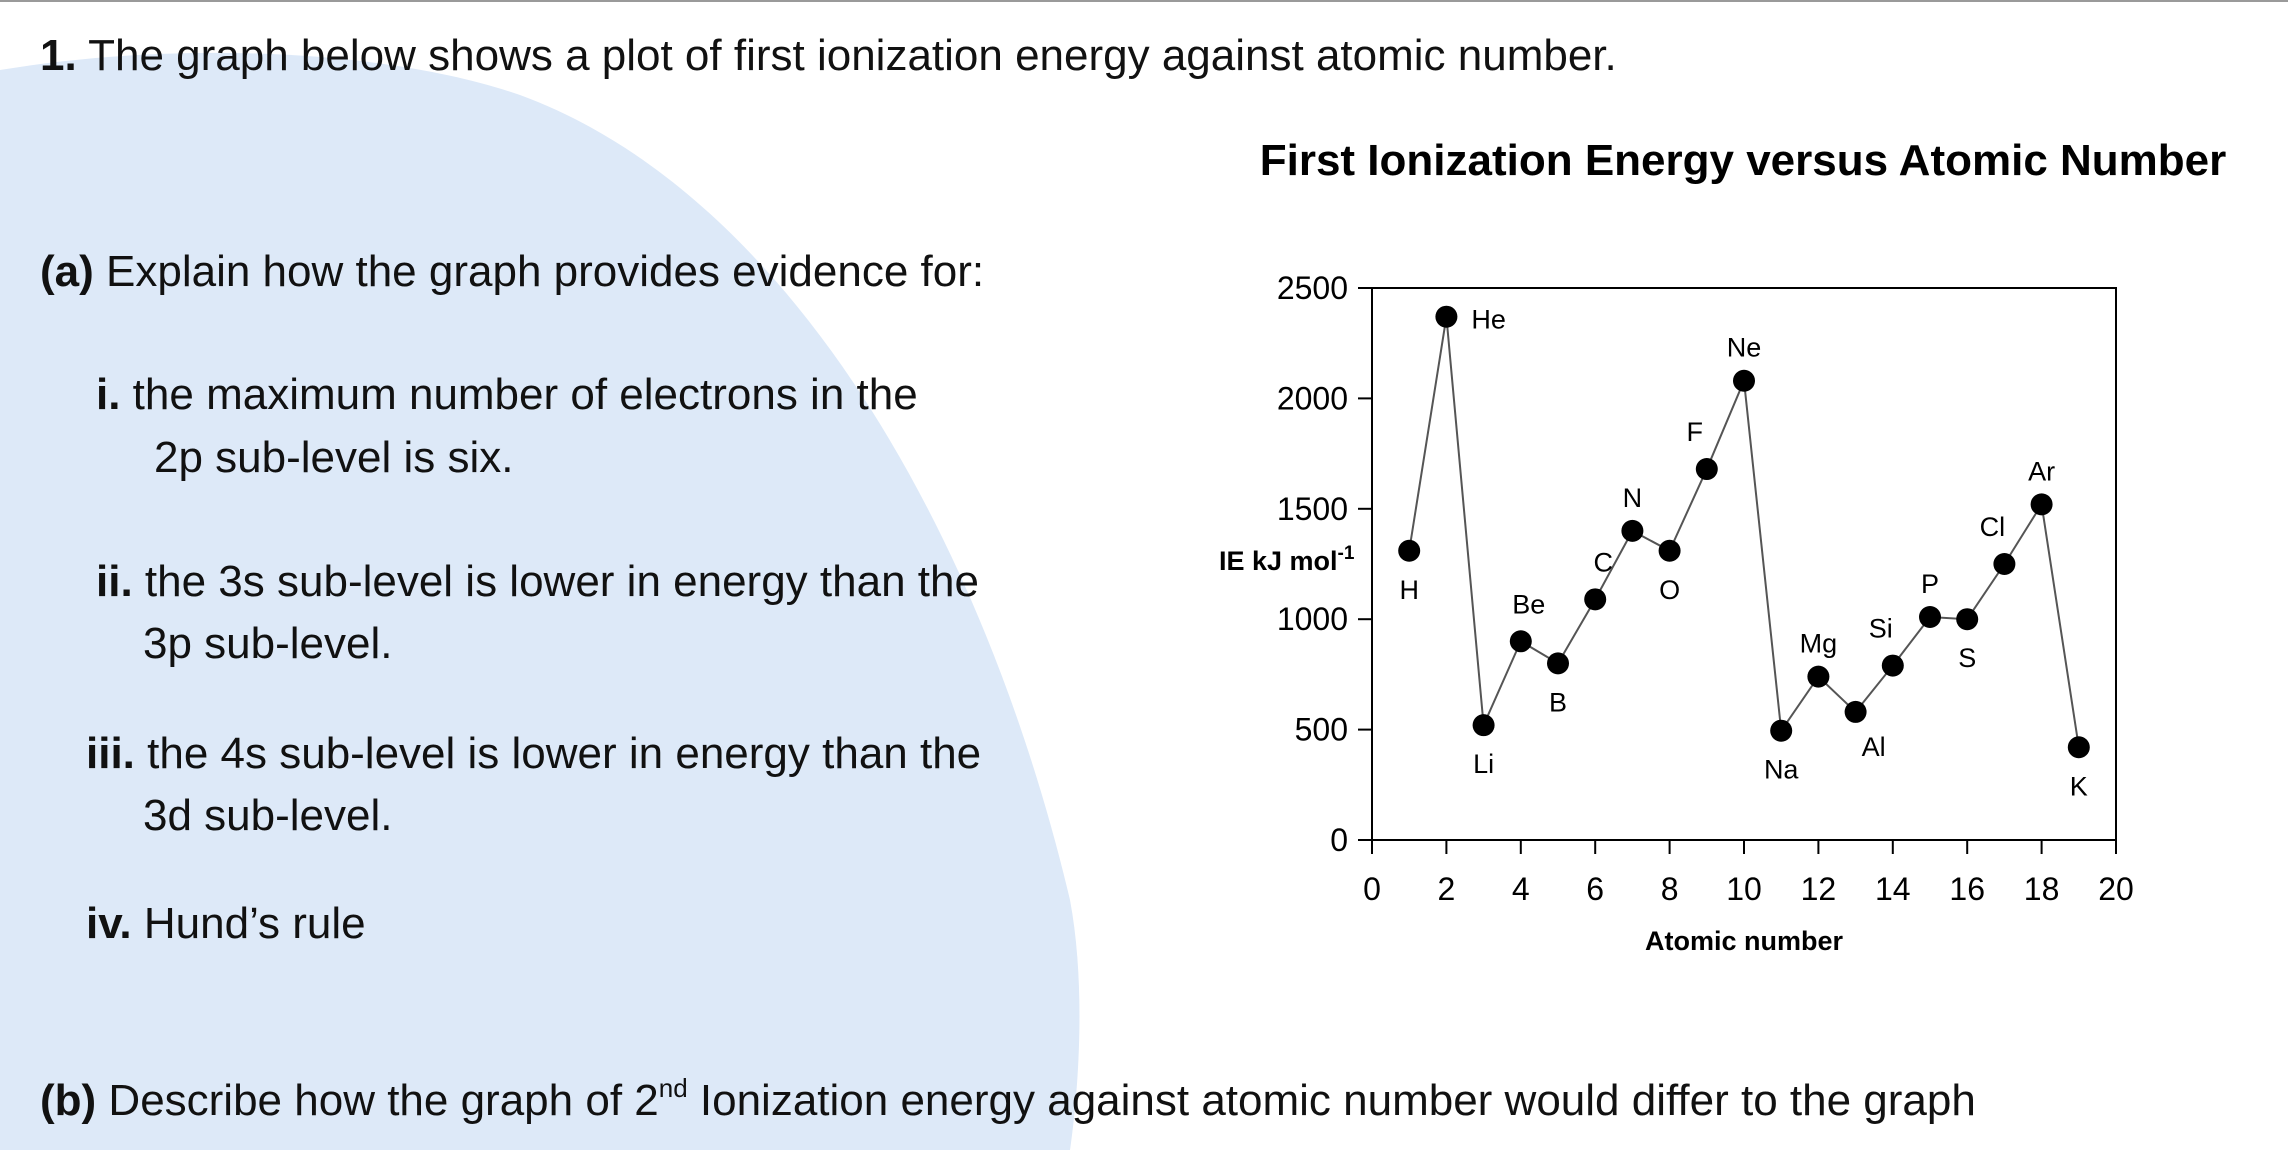  I want to click on y-axis-label-text: IE kJ mol, so click(1278, 561).